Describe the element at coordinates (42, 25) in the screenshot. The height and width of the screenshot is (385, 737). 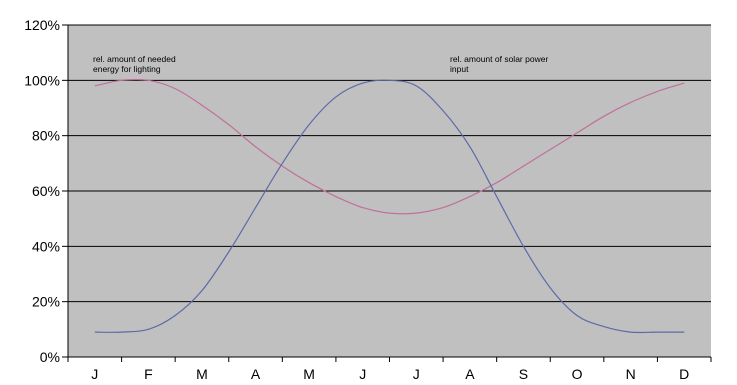
I see `y-tick-label: 120%` at that location.